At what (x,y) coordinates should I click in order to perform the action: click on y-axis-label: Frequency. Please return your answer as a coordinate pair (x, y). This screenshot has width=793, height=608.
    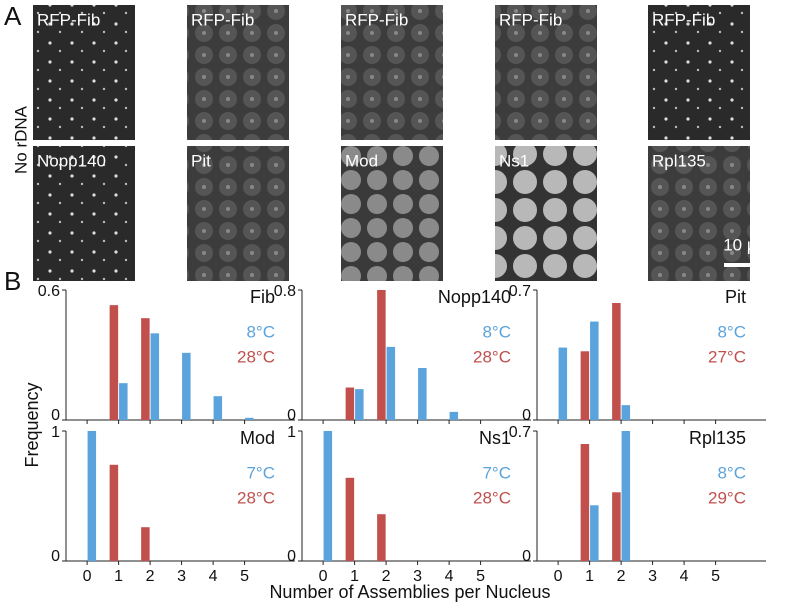
    Looking at the image, I should click on (32, 424).